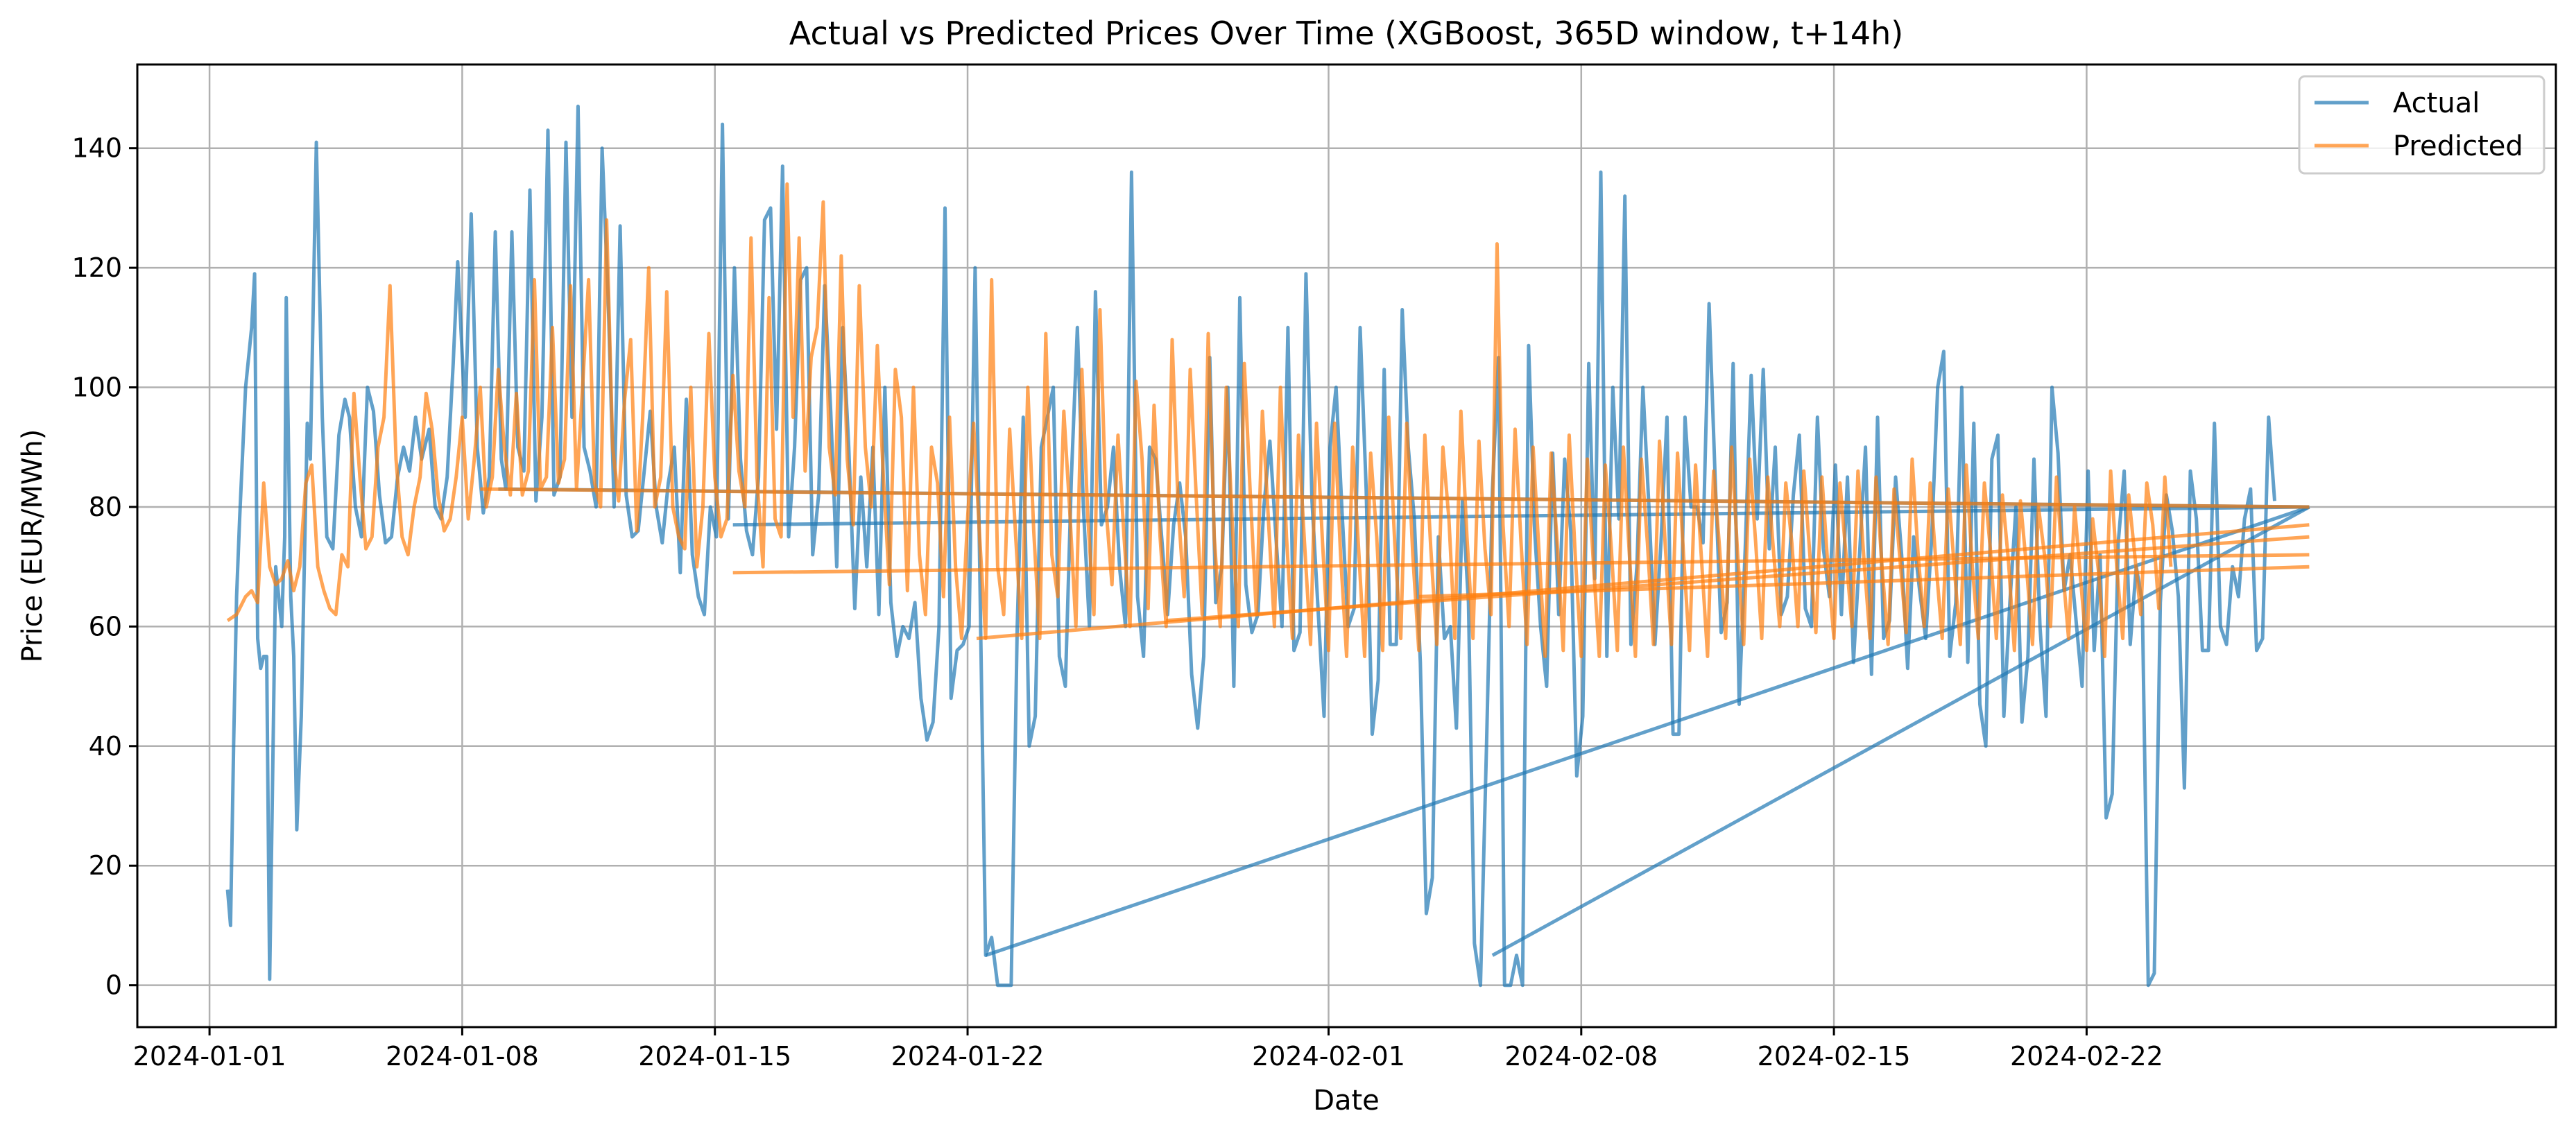 Image resolution: width=2576 pixels, height=1136 pixels. What do you see at coordinates (2458, 146) in the screenshot?
I see `legend-label-predicted: Predicted` at bounding box center [2458, 146].